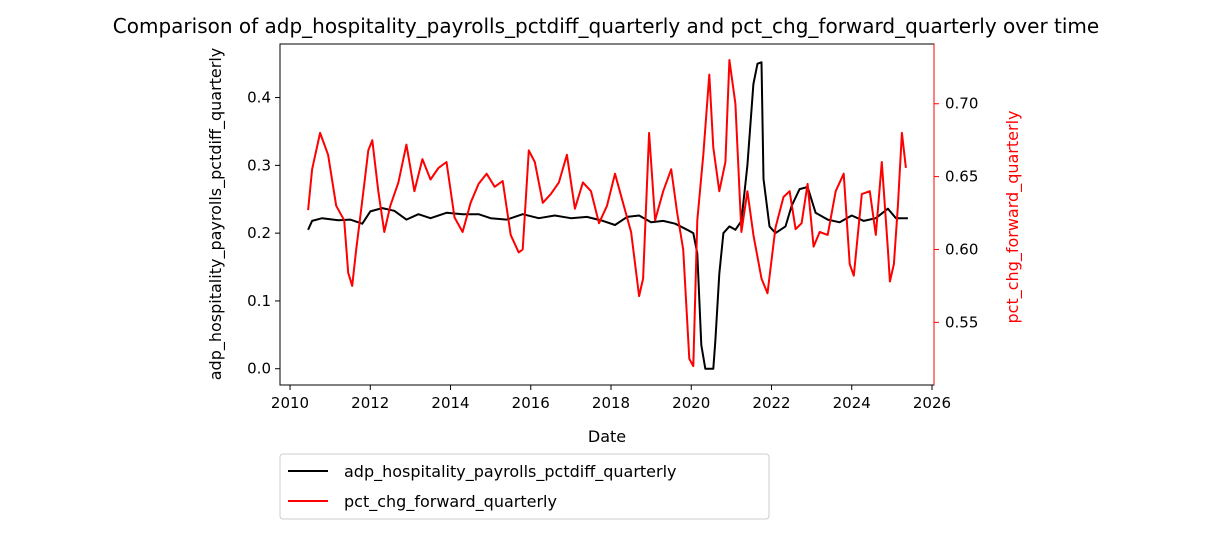 The width and height of the screenshot is (1213, 534). What do you see at coordinates (956, 213) in the screenshot?
I see `right-y-axis: 0.55 0.60 0.65 0.70` at bounding box center [956, 213].